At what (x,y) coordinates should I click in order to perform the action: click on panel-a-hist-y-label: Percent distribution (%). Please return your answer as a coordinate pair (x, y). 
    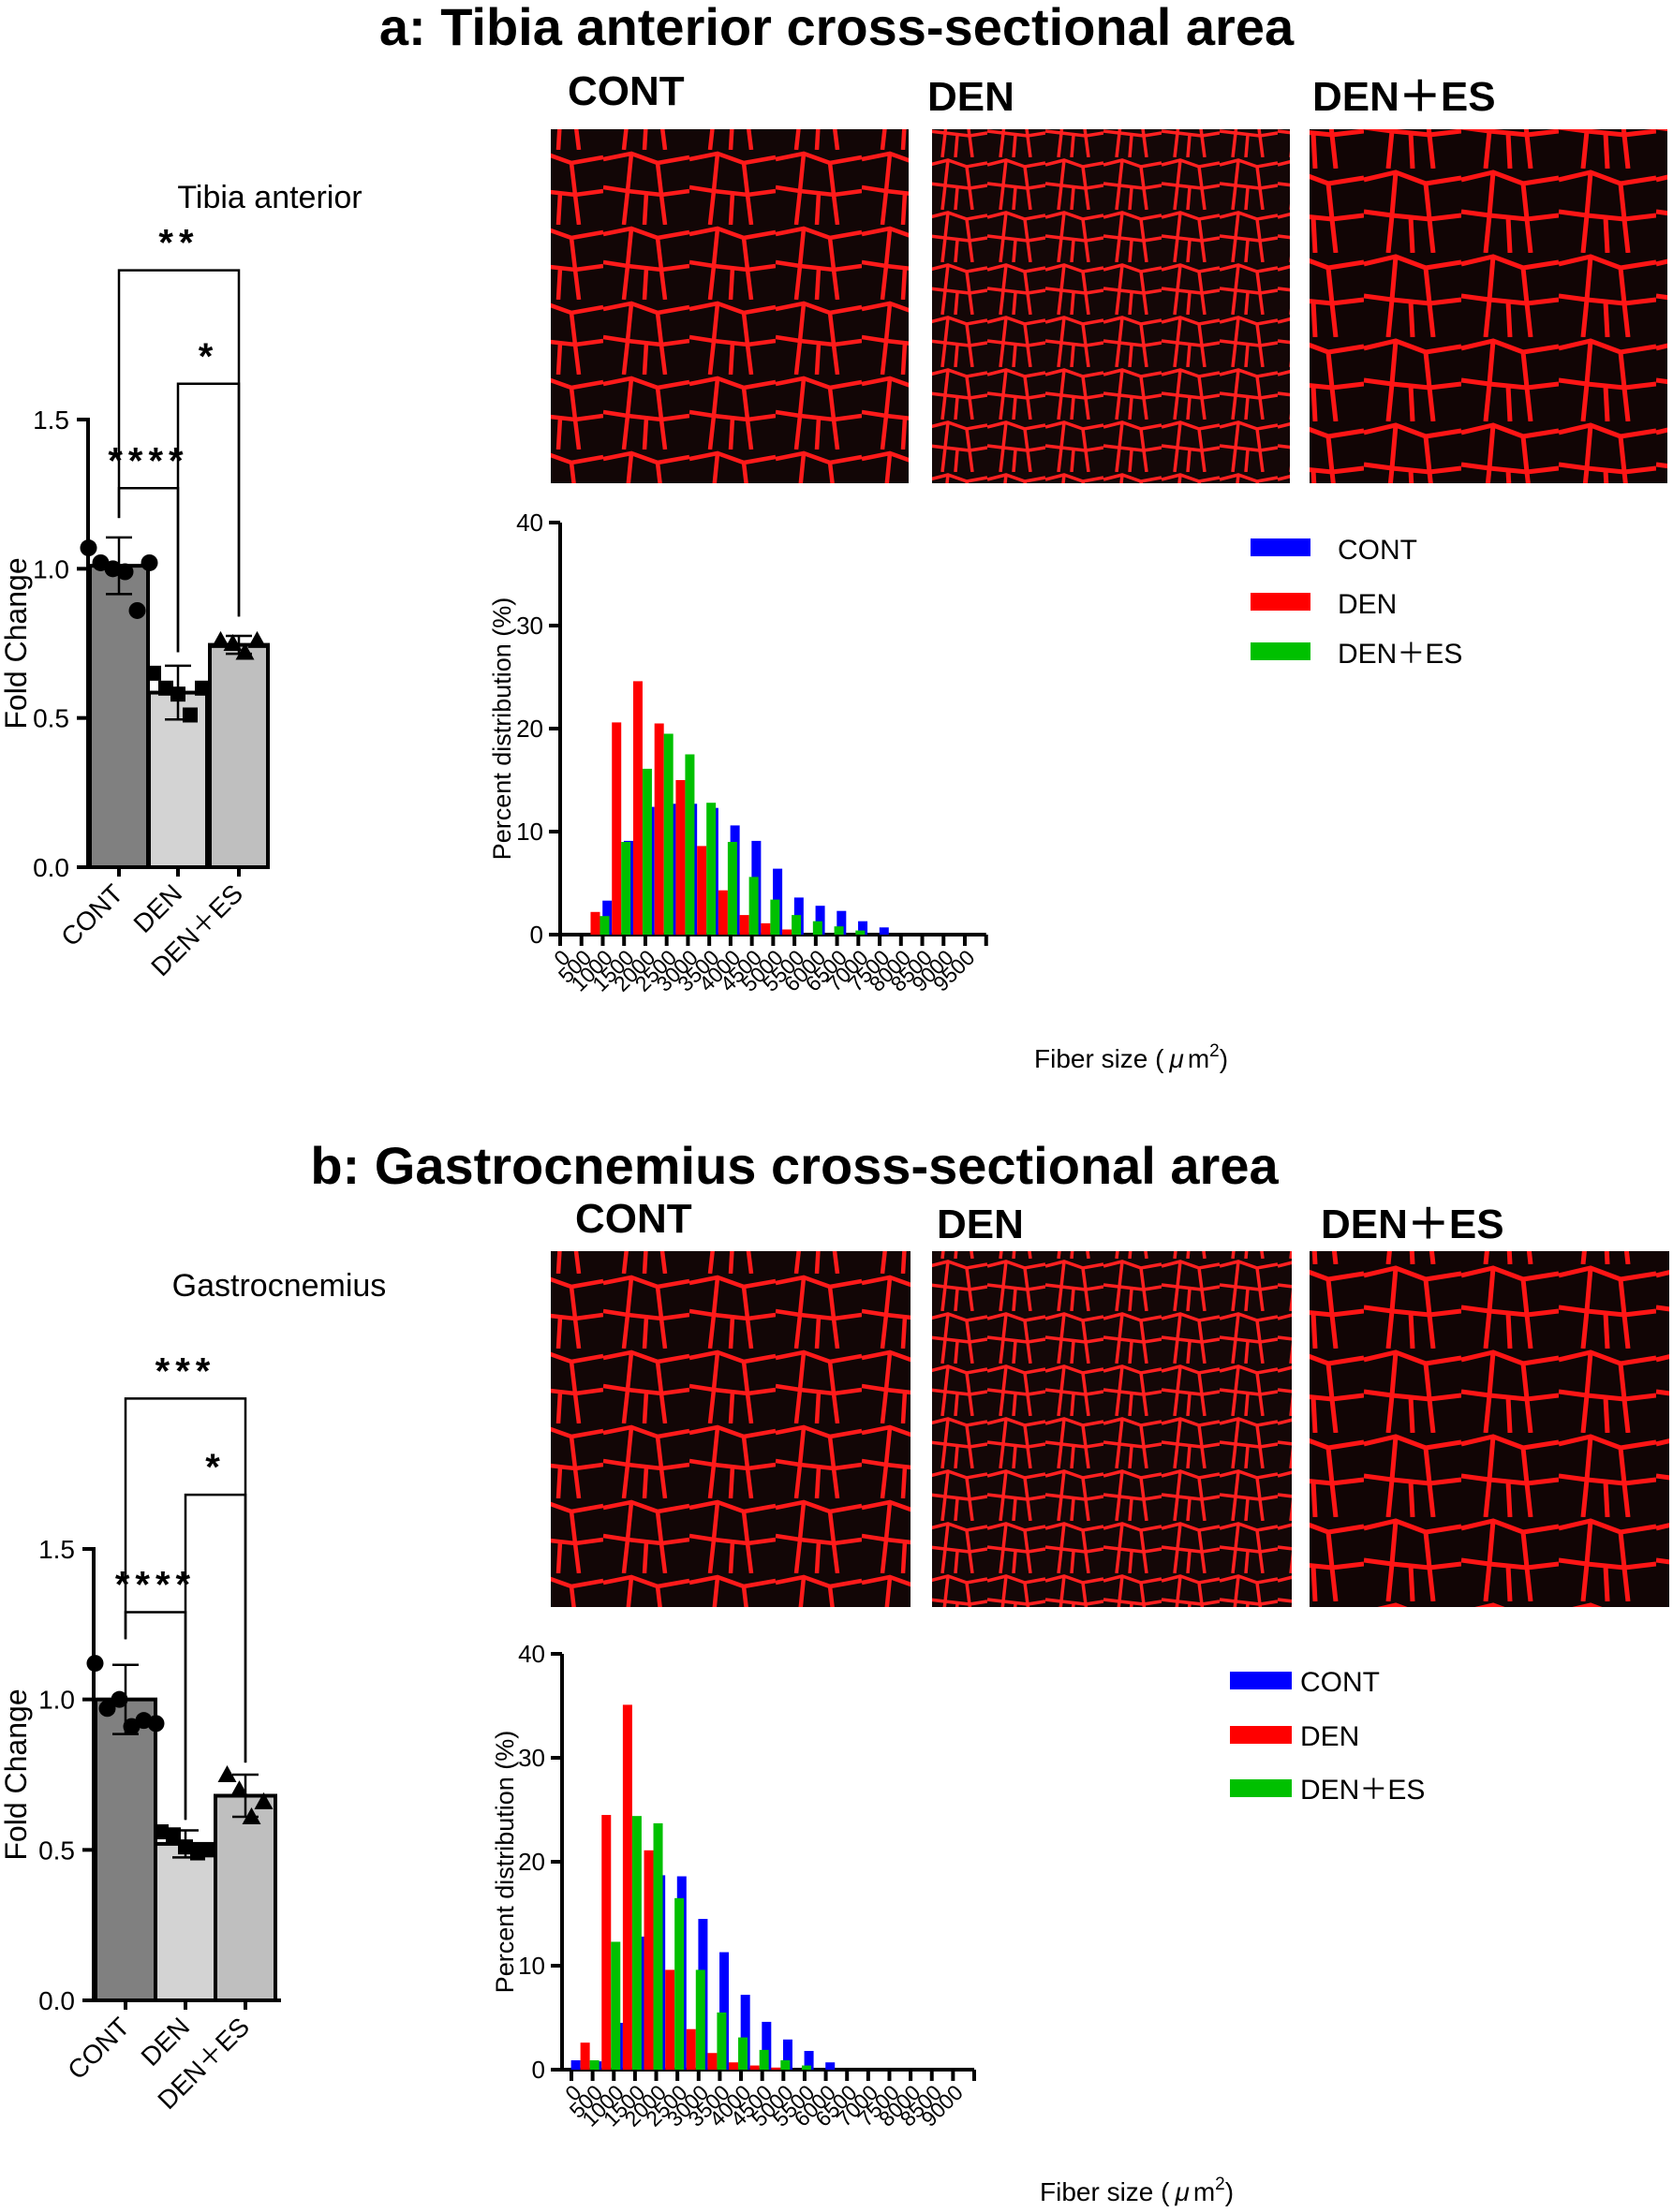
    Looking at the image, I should click on (502, 729).